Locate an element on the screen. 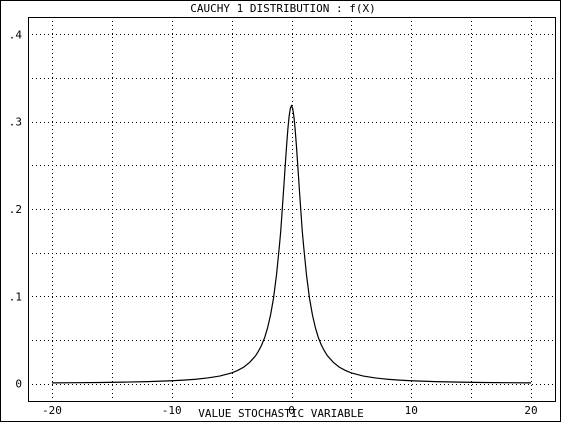  y-tick-label: .4 is located at coordinates (16, 34).